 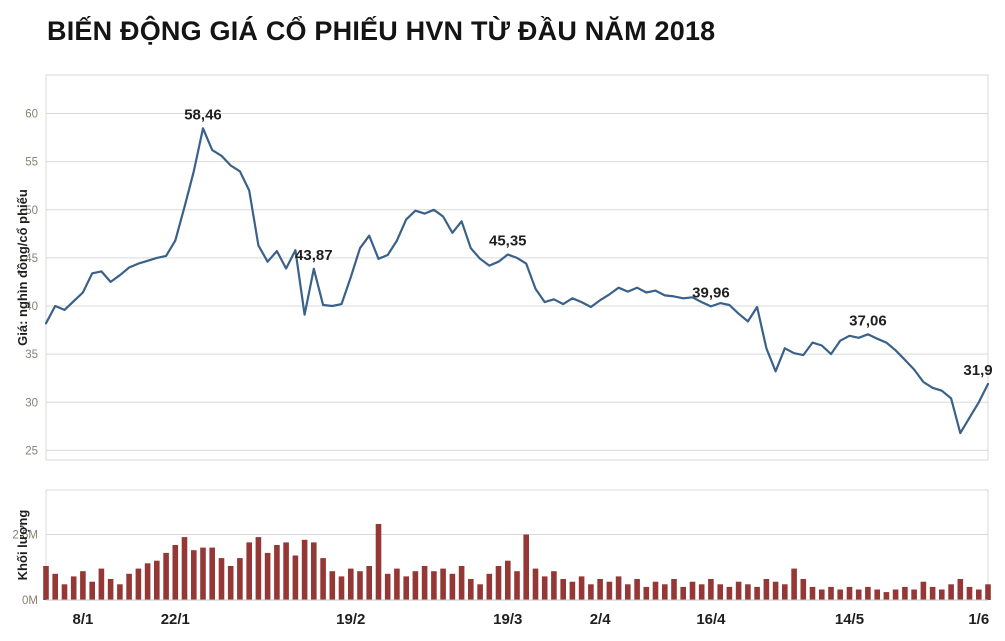 What do you see at coordinates (849, 619) in the screenshot?
I see `x-tick-label: 14/5` at bounding box center [849, 619].